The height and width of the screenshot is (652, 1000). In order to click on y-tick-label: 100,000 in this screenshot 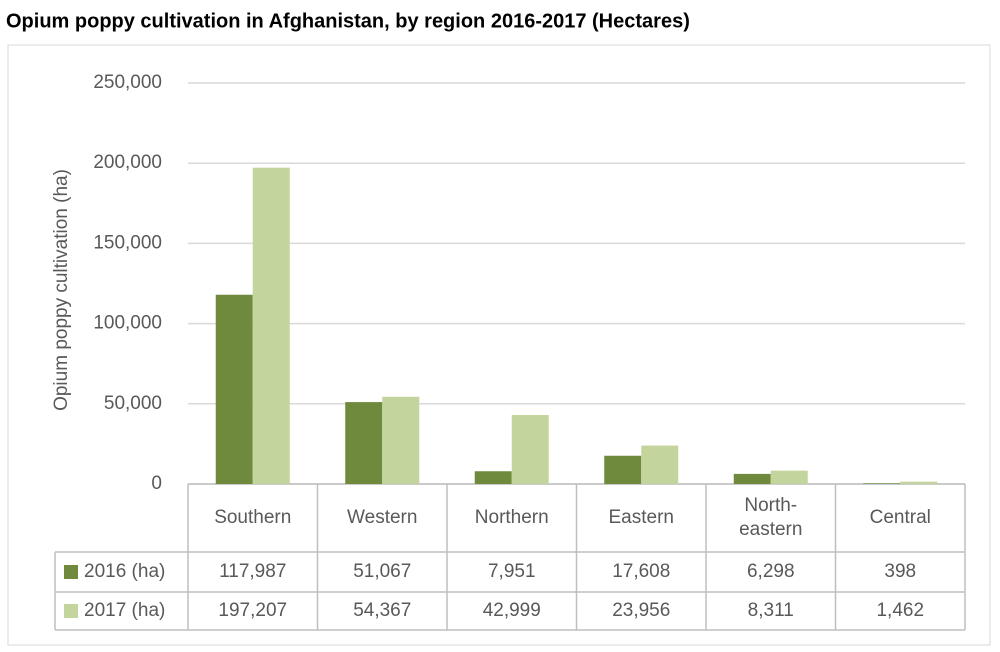, I will do `click(127, 323)`.